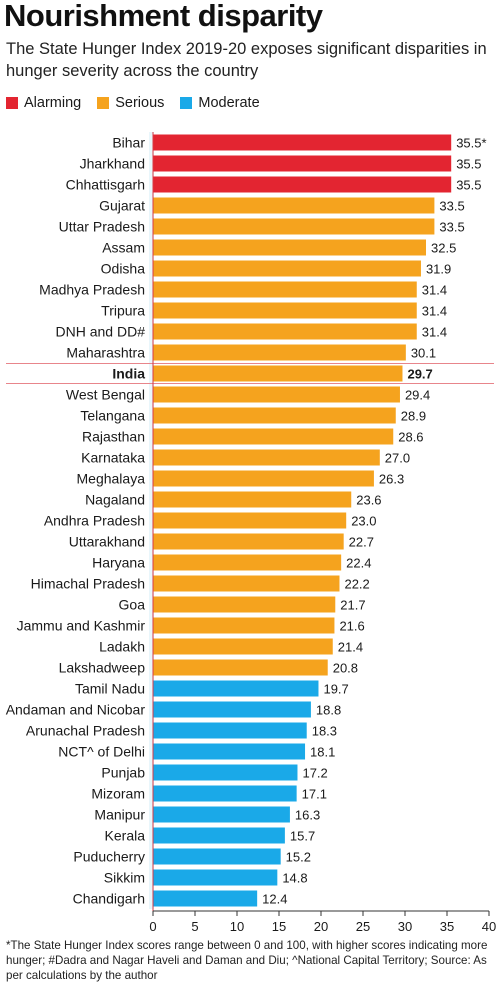 The width and height of the screenshot is (500, 993). Describe the element at coordinates (105, 353) in the screenshot. I see `category-label-maharashtra: Maharashtra` at that location.